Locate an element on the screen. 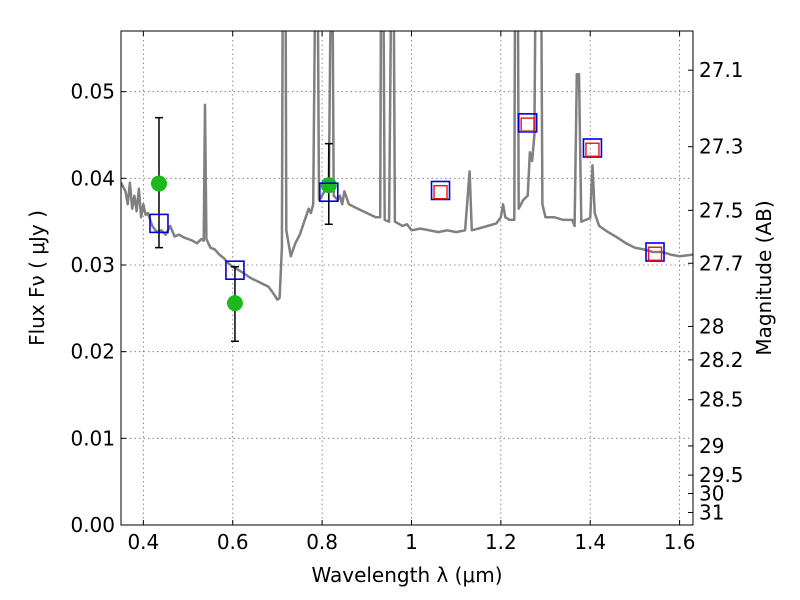 Image resolution: width=800 pixels, height=600 pixels. y-tick-label: 0.04 is located at coordinates (92, 178).